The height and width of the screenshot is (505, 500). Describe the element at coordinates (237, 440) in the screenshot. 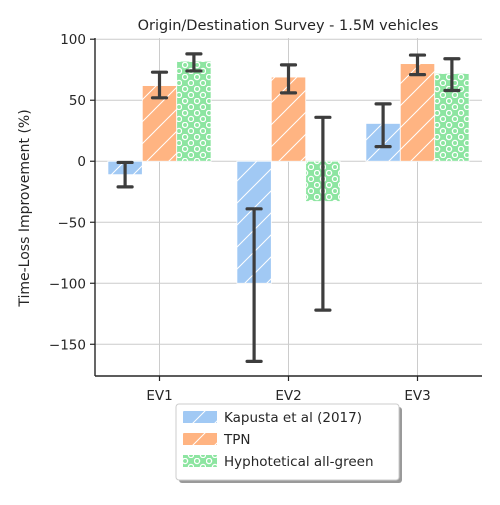

I see `legend-label: TPN` at that location.